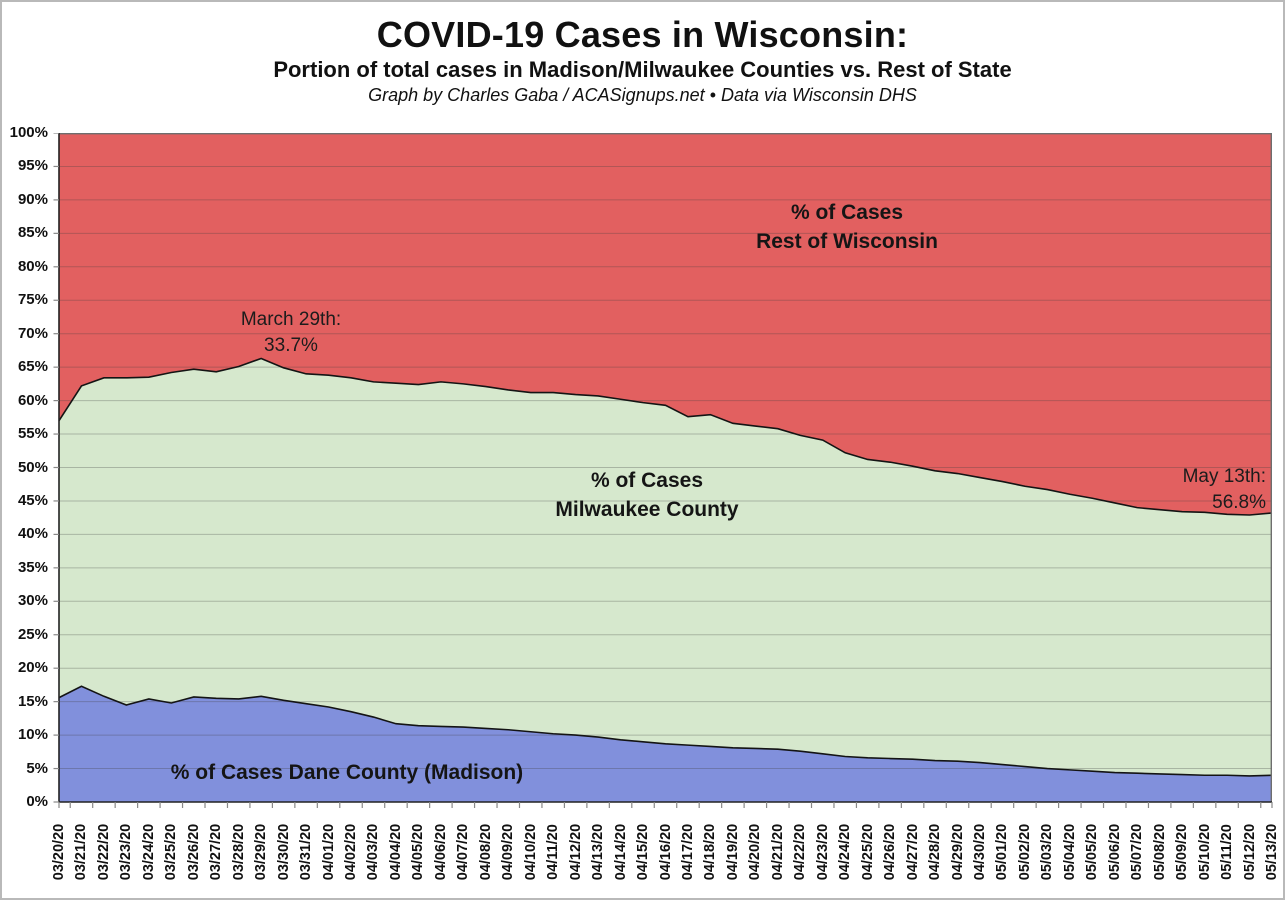 Image resolution: width=1285 pixels, height=900 pixels. I want to click on y-axis-label: 80%, so click(32, 266).